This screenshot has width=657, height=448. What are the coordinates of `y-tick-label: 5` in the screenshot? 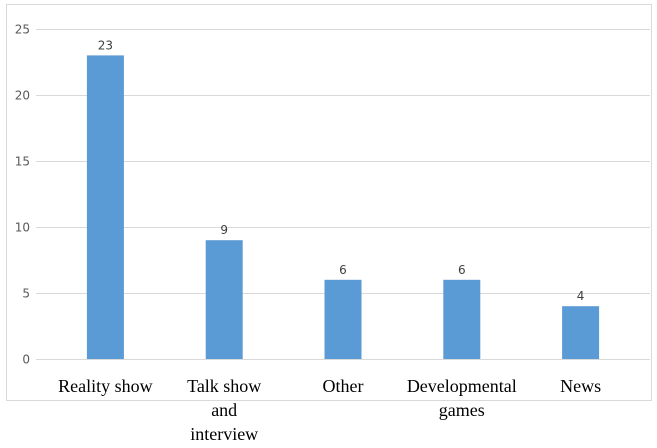 It's located at (26, 294).